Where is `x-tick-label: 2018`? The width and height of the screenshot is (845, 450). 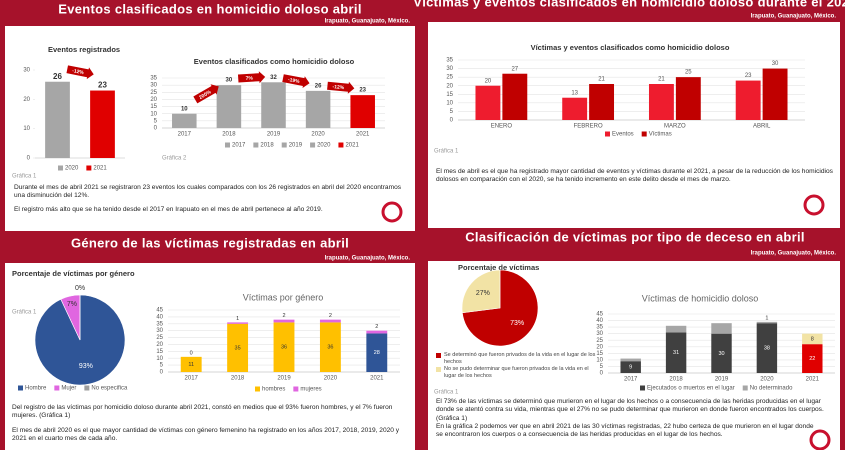
x-tick-label: 2018 is located at coordinates (229, 135).